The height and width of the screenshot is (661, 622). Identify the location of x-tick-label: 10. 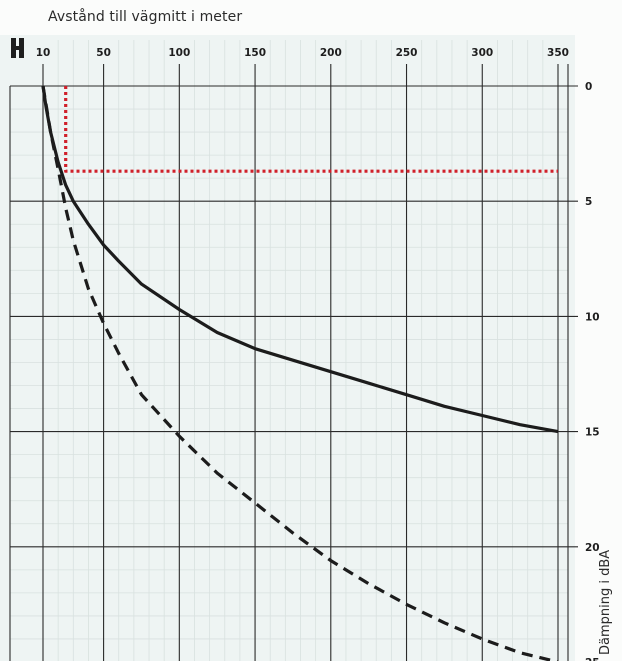
(43, 53).